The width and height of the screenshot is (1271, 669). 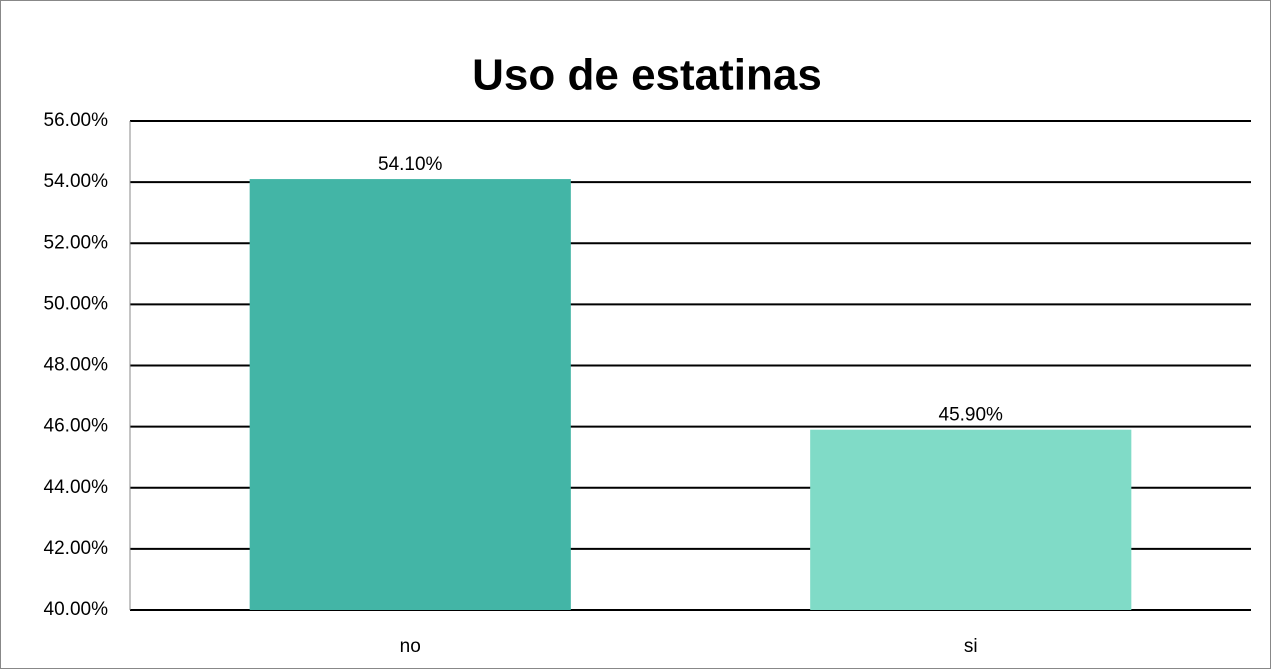 I want to click on y-tick-label: 46.00%, so click(x=76, y=426).